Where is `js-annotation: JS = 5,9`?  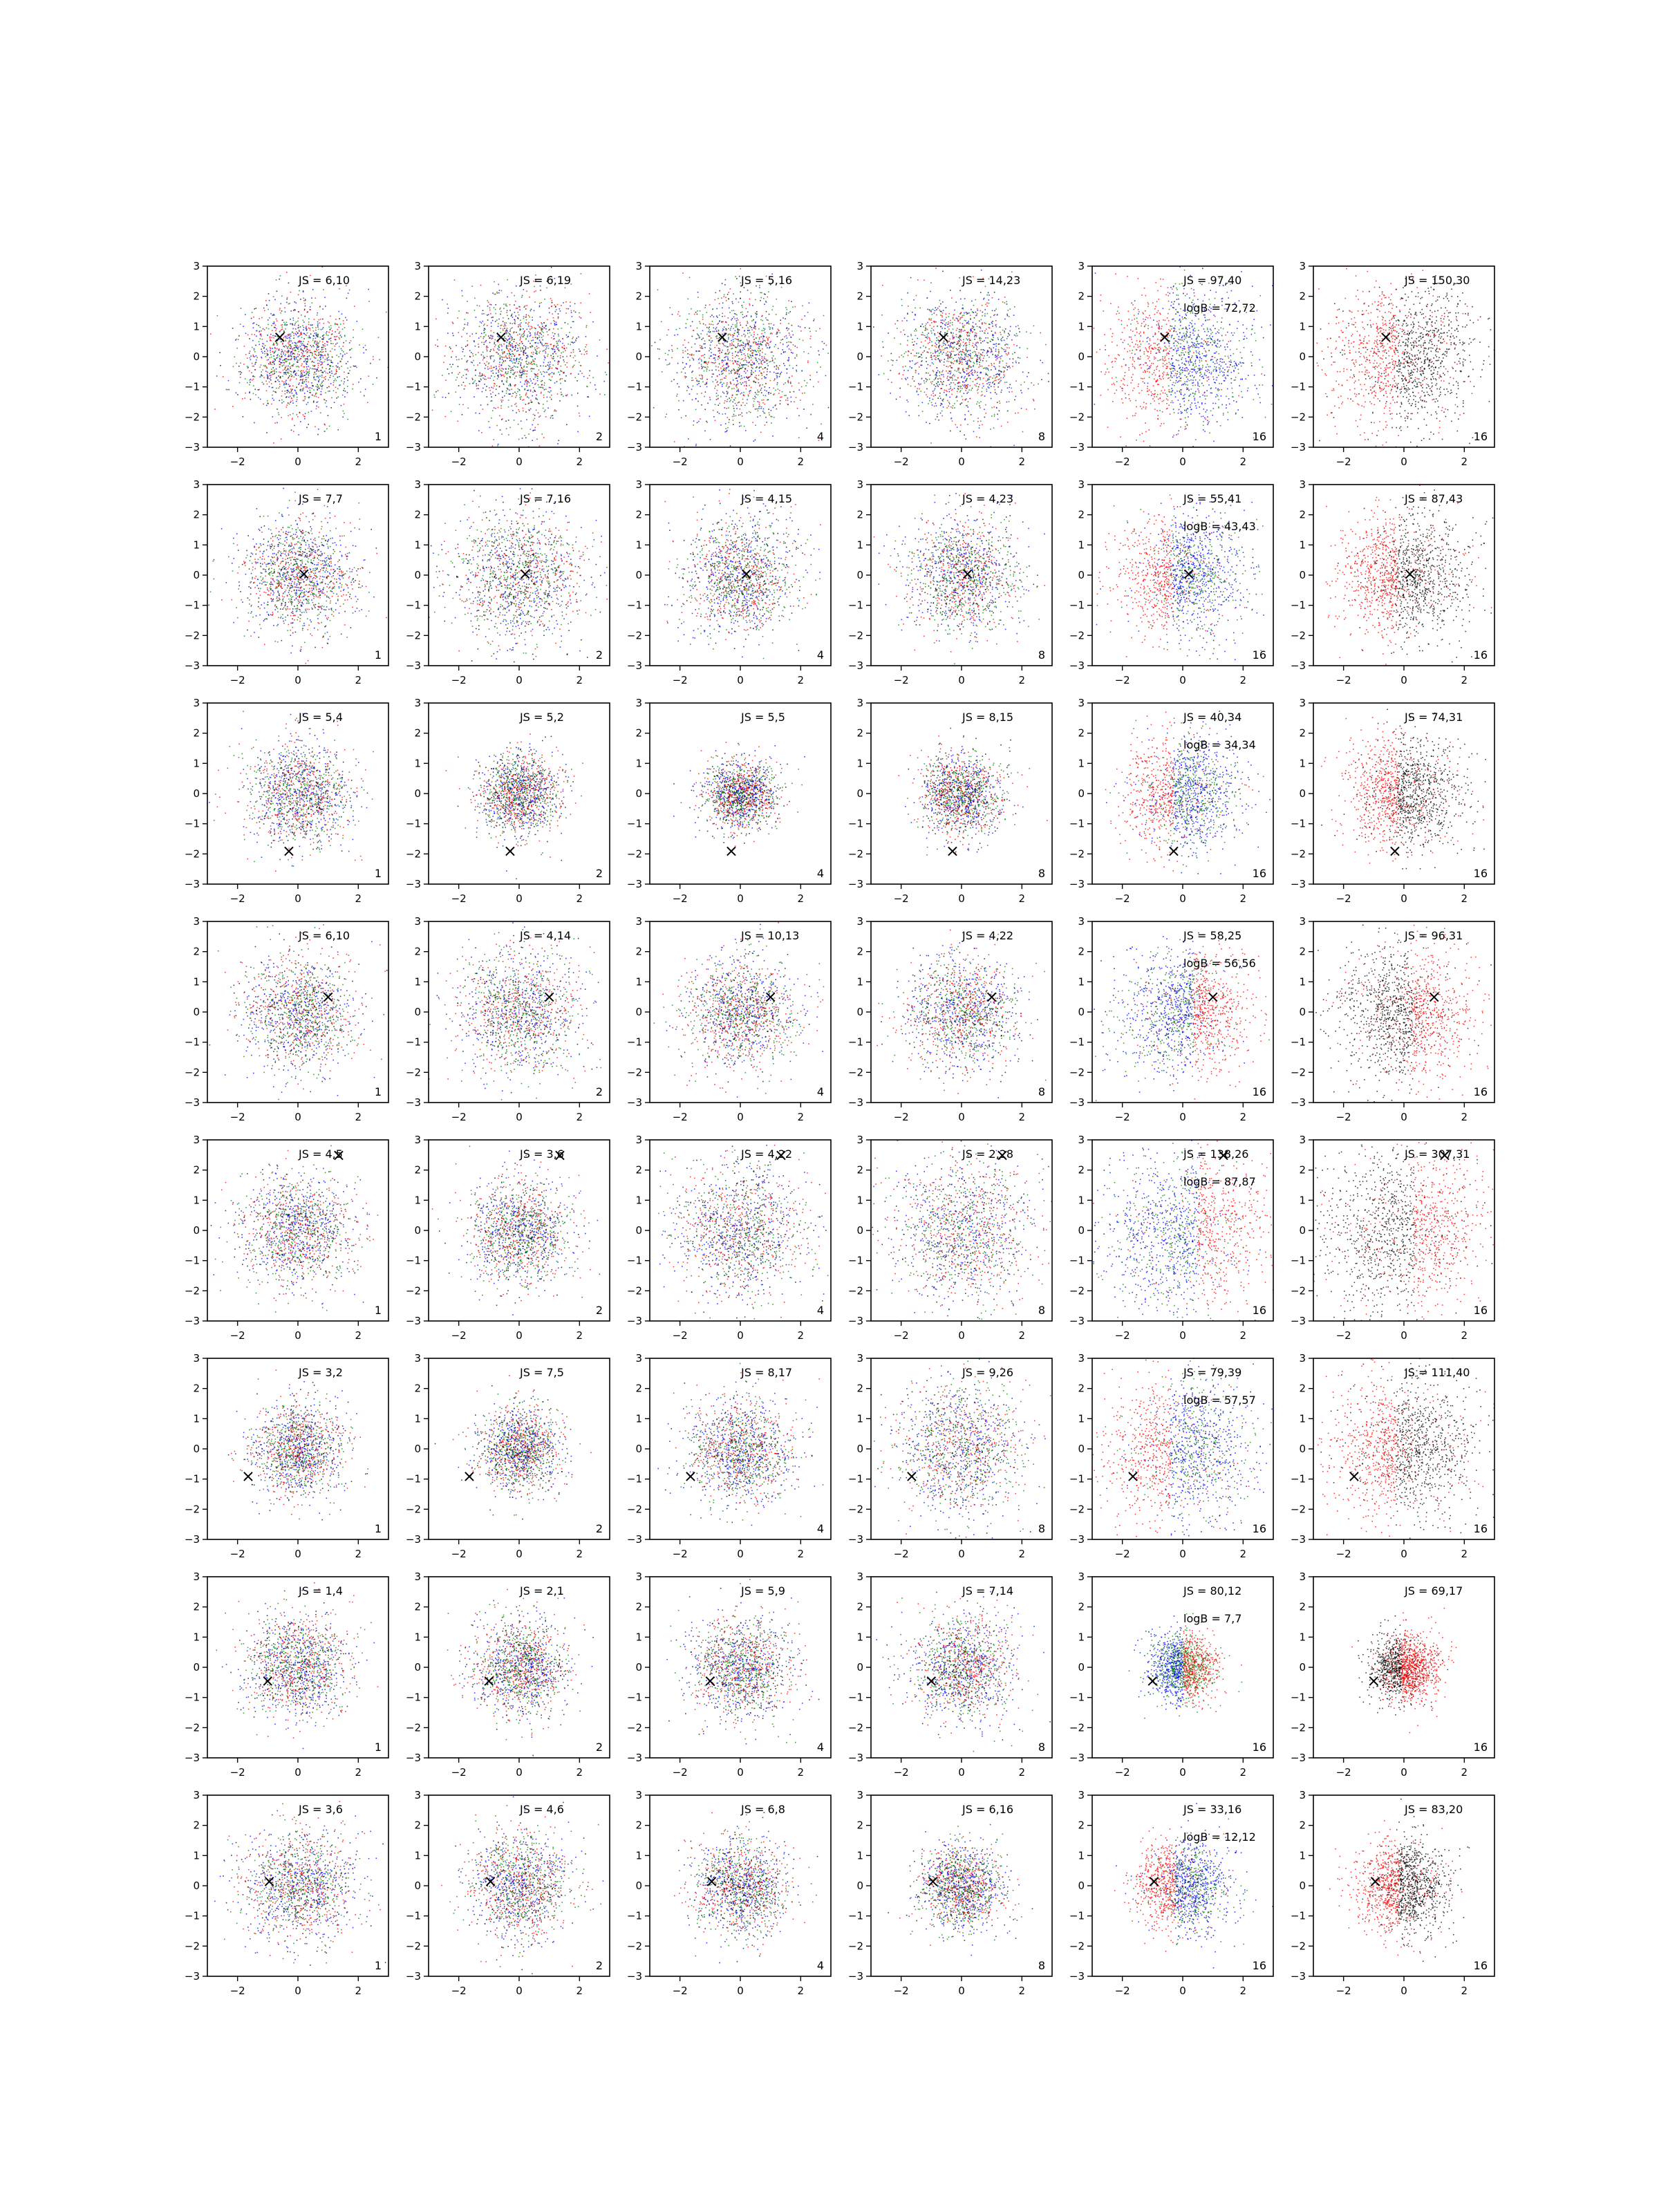 js-annotation: JS = 5,9 is located at coordinates (763, 1591).